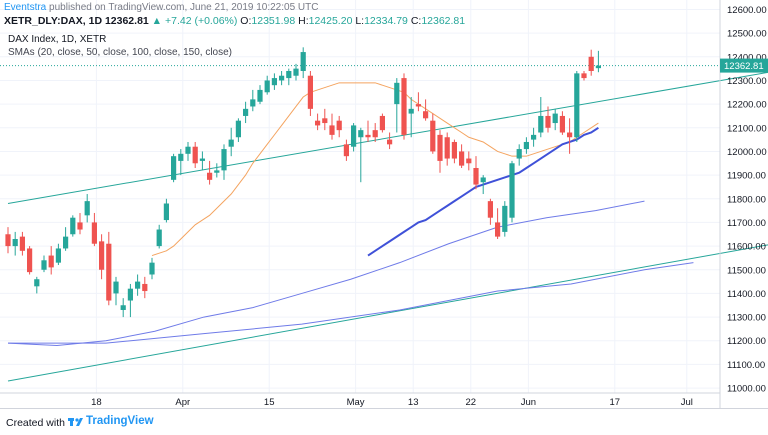  What do you see at coordinates (746, 247) in the screenshot?
I see `y-tick-label: 11600.00` at bounding box center [746, 247].